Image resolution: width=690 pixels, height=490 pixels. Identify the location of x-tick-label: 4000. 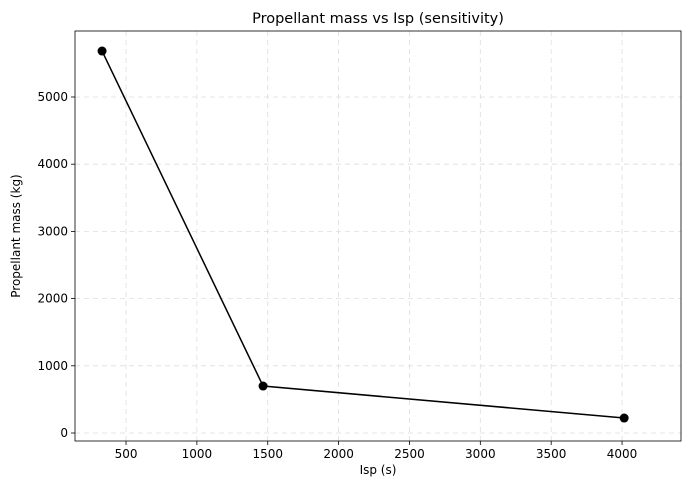
(622, 454).